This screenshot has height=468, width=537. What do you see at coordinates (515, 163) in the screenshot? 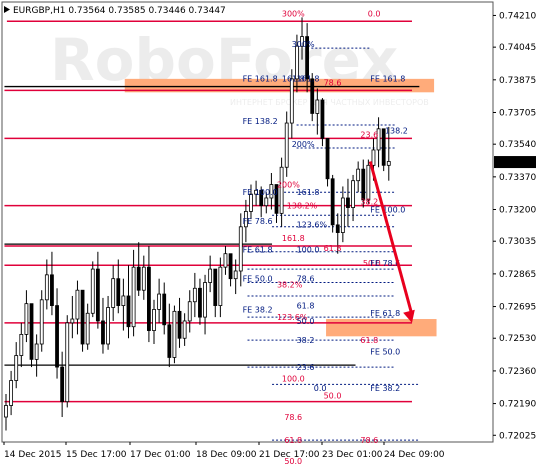
I see `current-price-label: 0.73447` at bounding box center [515, 163].